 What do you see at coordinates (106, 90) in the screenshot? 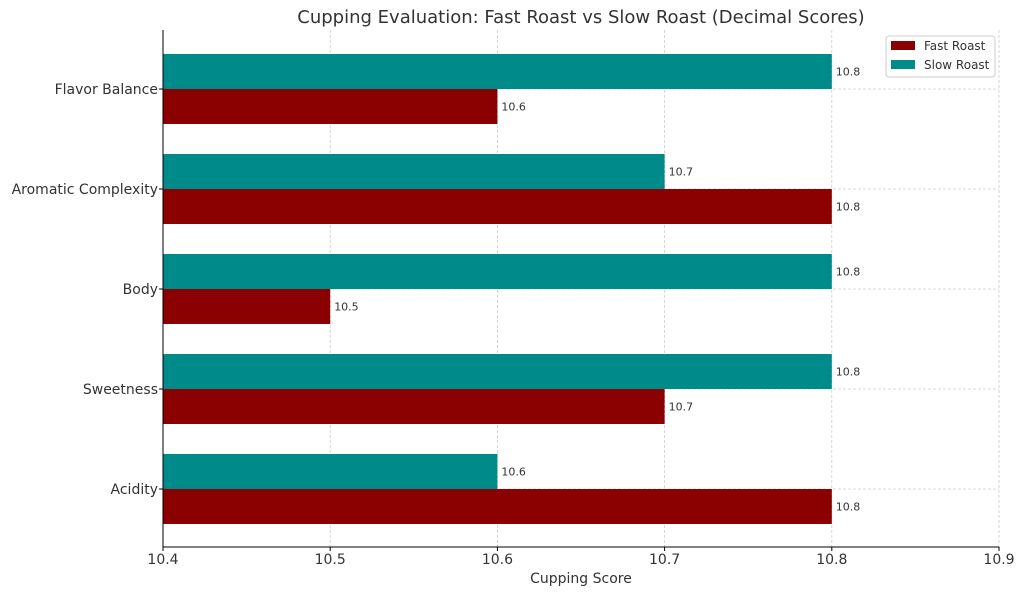
I see `y-tick-label: Flavor Balance` at bounding box center [106, 90].